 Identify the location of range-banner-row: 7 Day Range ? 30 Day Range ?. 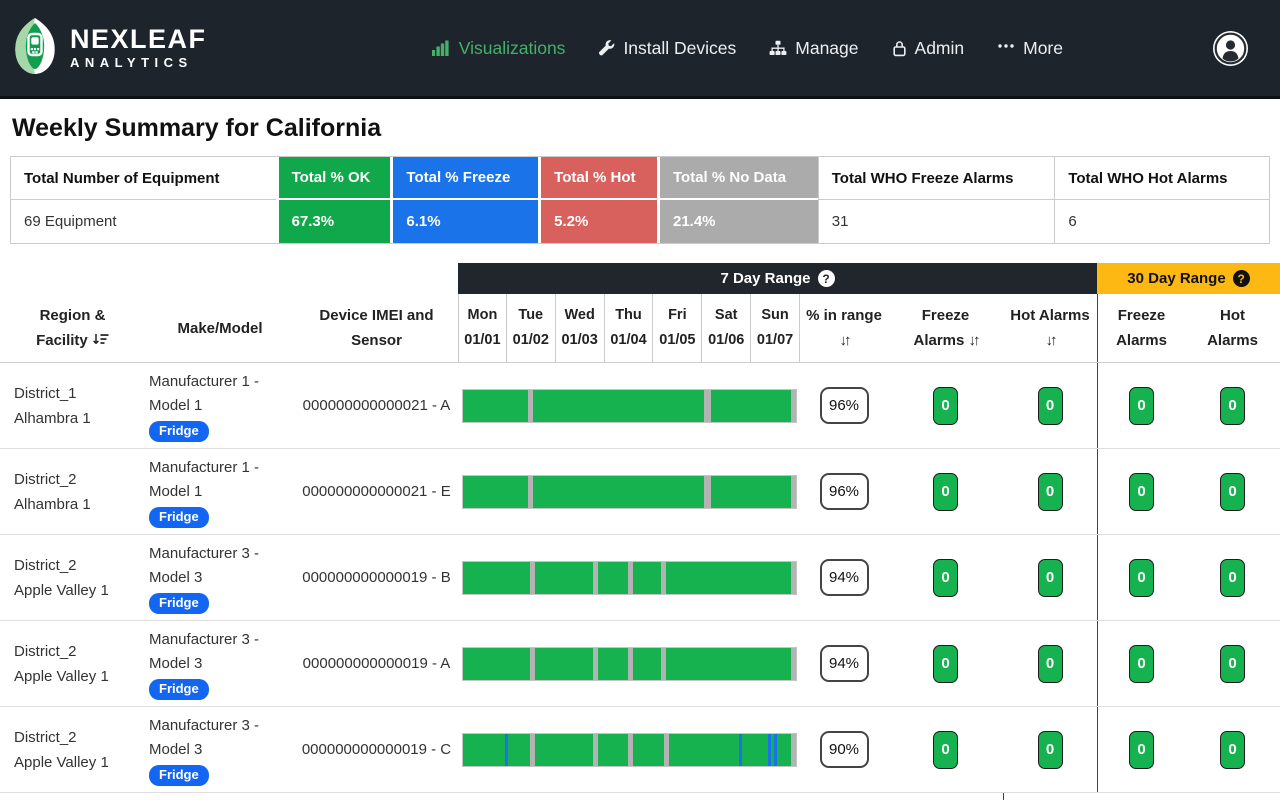
(640, 278).